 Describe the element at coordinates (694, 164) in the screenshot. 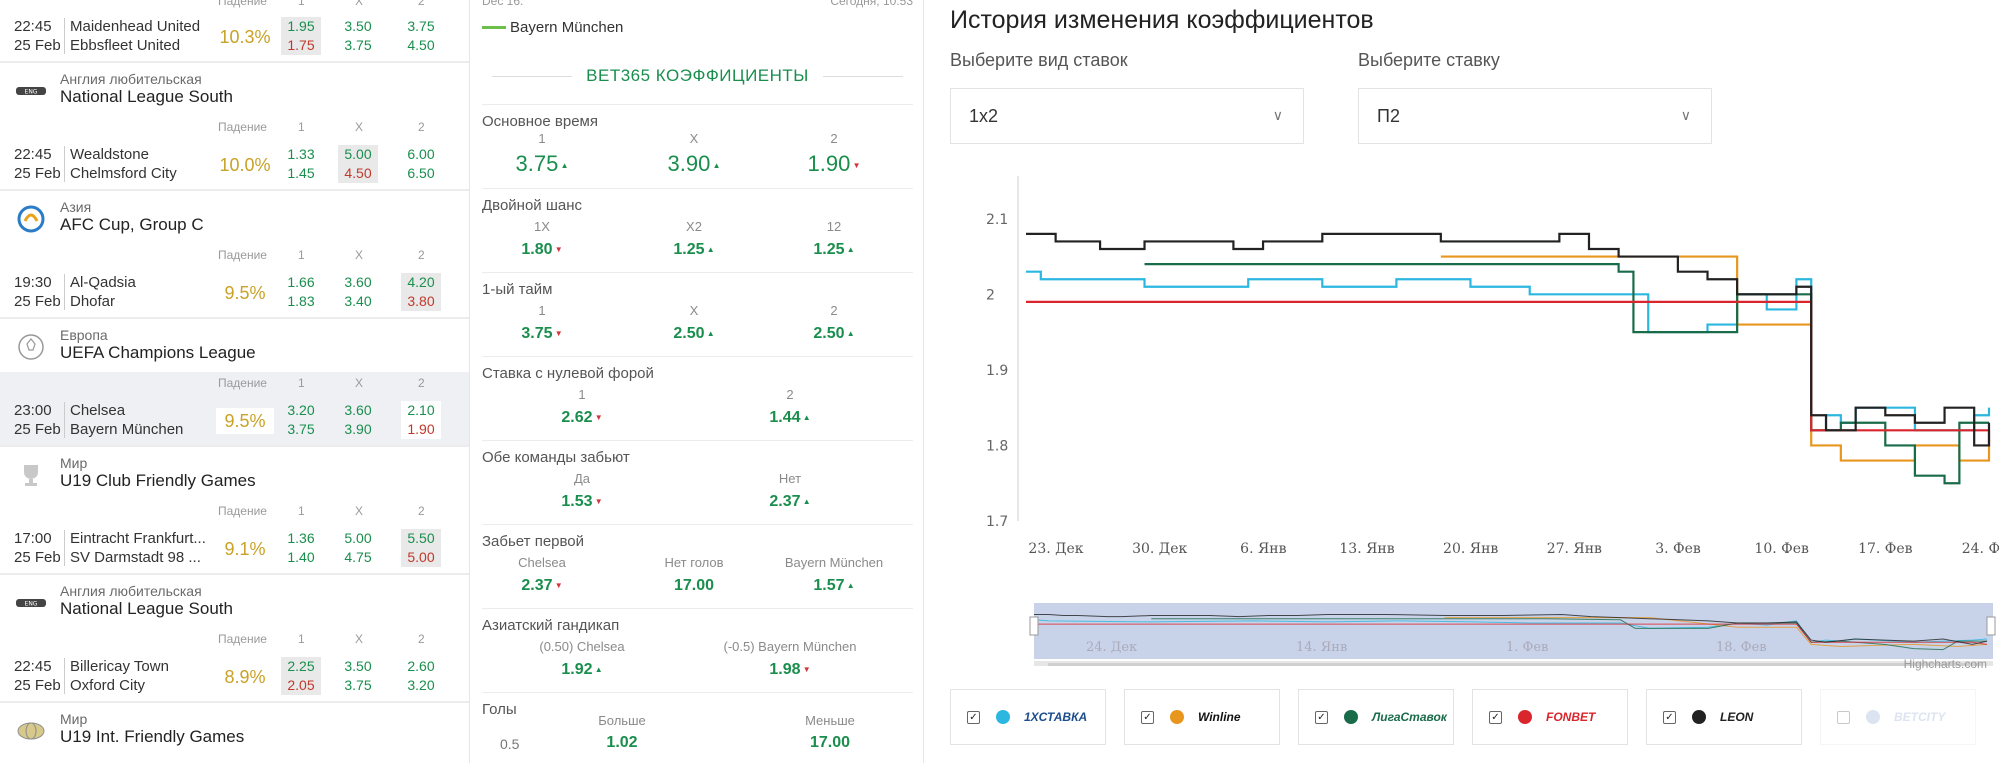

I see `odds-value: 3.90` at that location.